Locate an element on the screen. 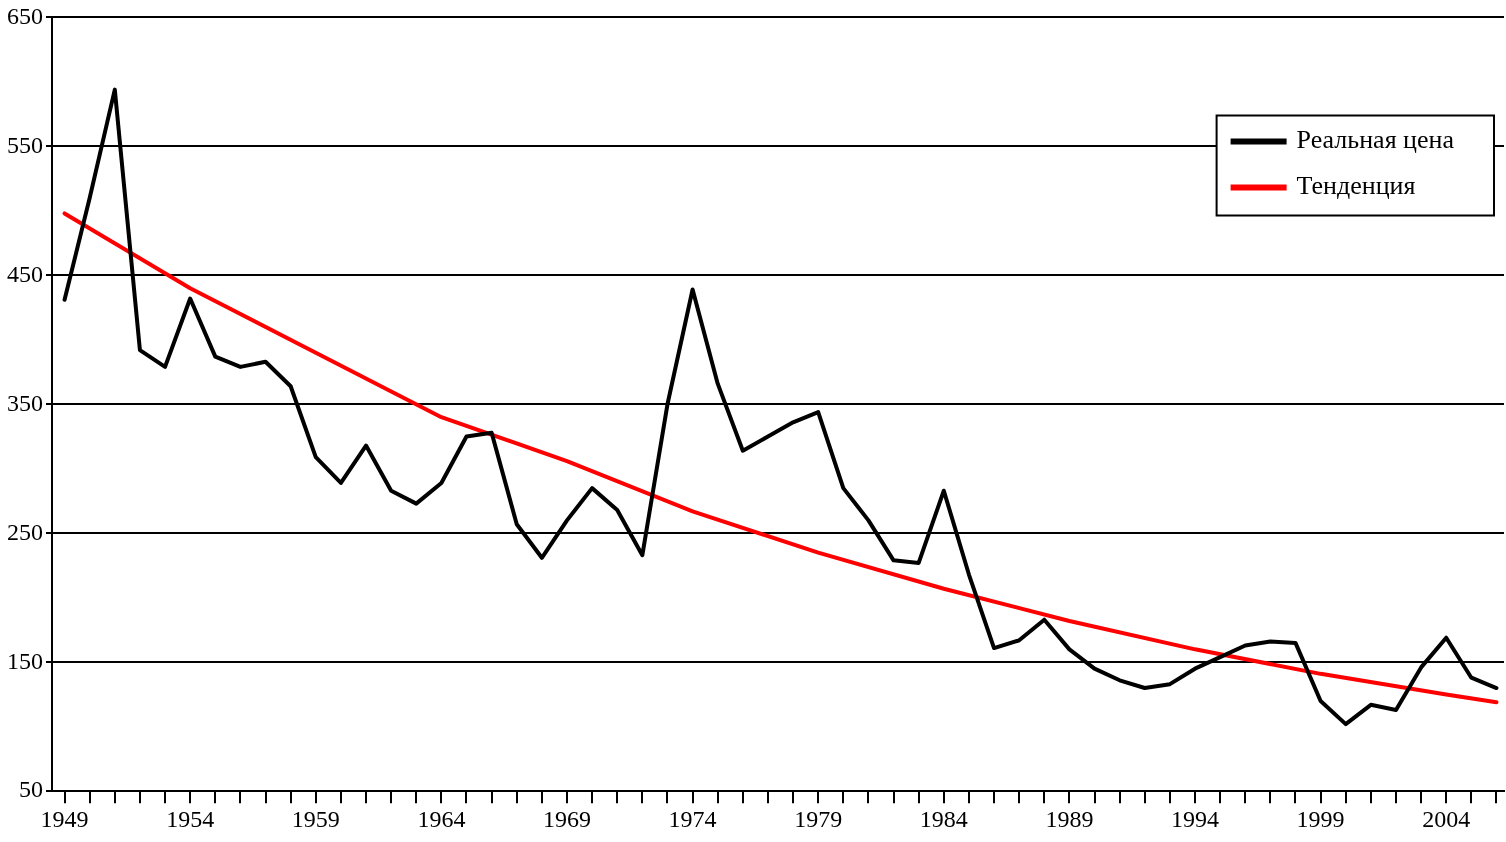 Image resolution: width=1506 pixels, height=842 pixels. y-tick-label: 450 is located at coordinates (25, 273).